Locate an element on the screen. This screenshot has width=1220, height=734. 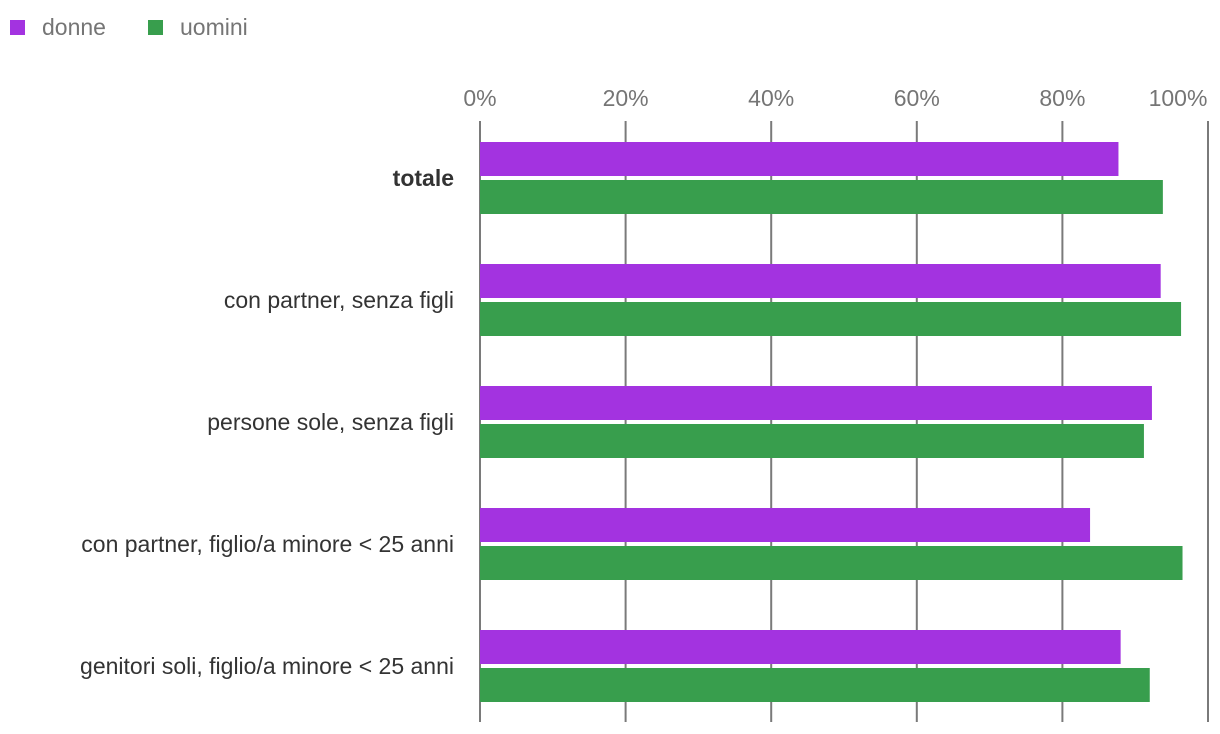
category-label: con partner, senza figli is located at coordinates (339, 300).